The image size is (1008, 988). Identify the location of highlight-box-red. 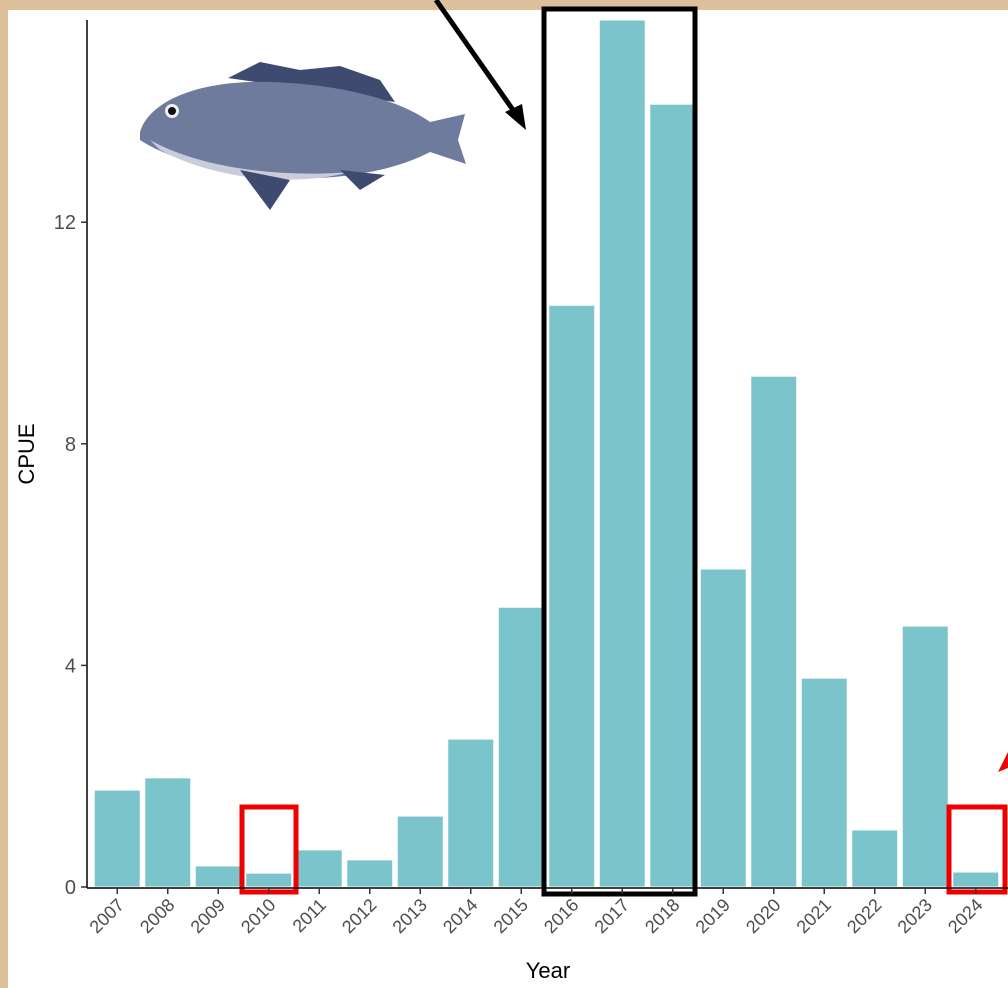
(977, 849).